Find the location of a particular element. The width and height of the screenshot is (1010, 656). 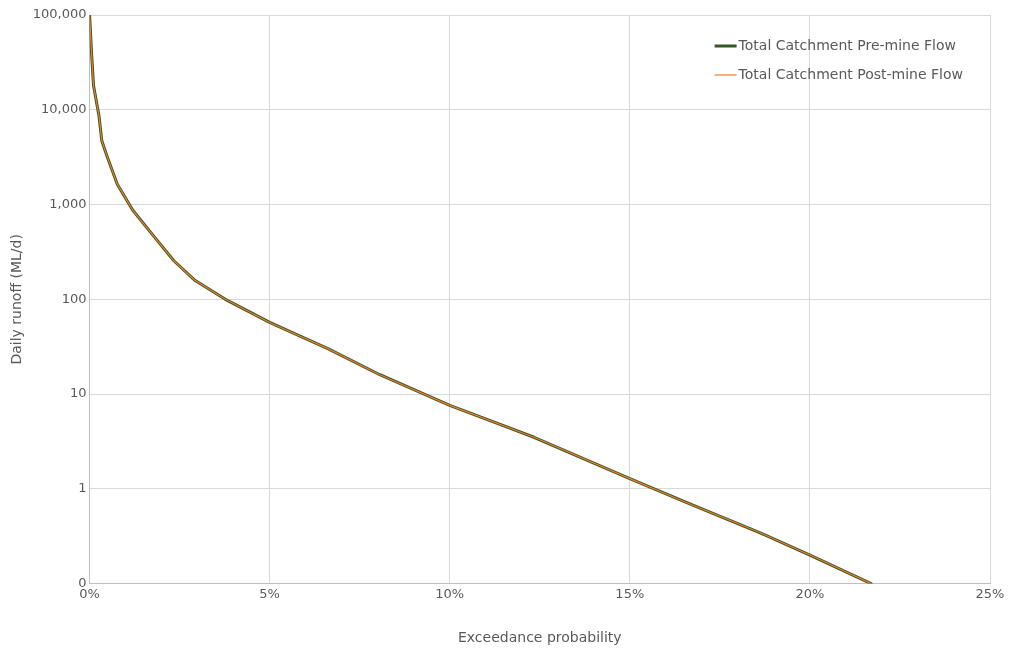

y-tick-label: 1 is located at coordinates (82, 488).